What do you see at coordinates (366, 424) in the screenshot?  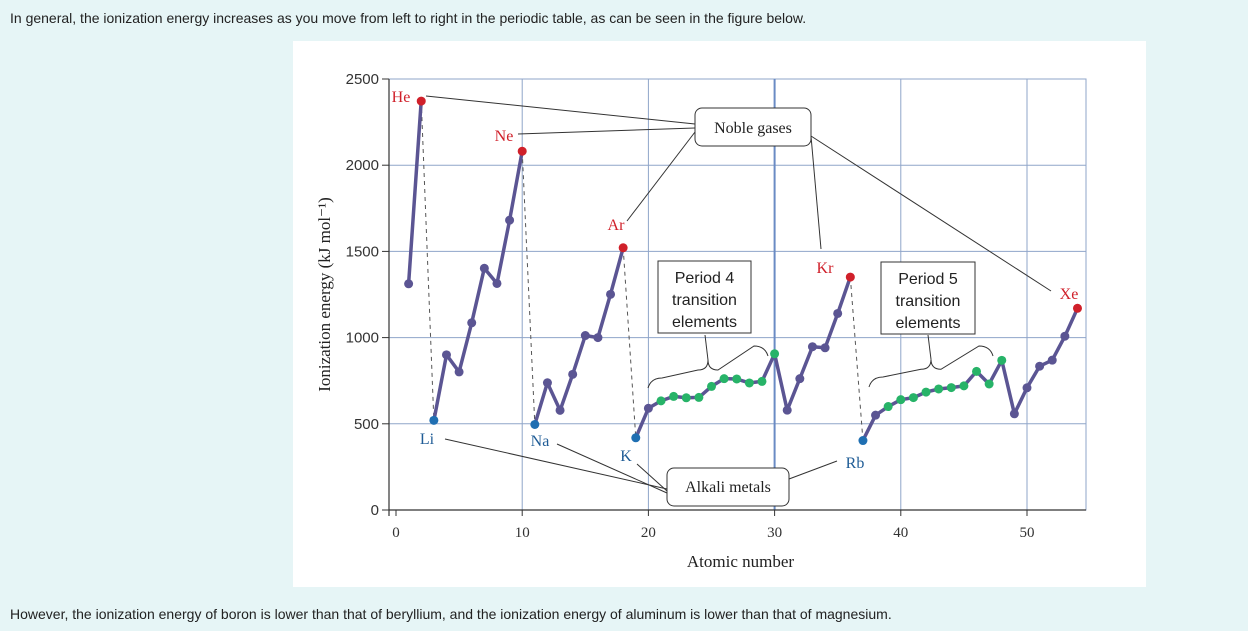 I see `y-tick-label: 500` at bounding box center [366, 424].